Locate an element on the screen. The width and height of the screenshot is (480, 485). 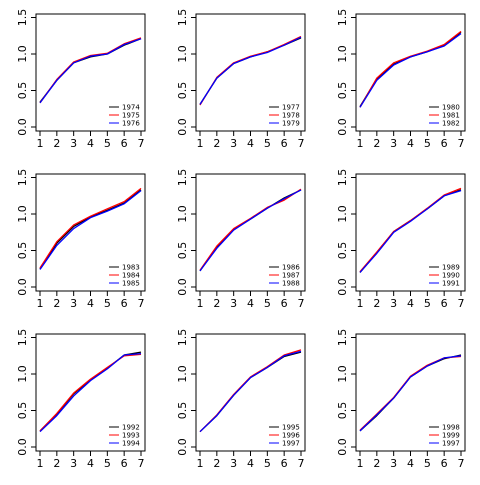
legend-label: 1985 is located at coordinates (131, 284).